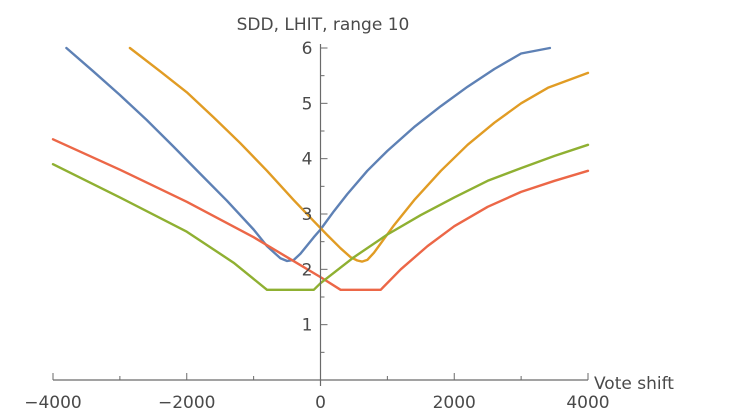 This screenshot has height=419, width=731. I want to click on y-tick-label: 2, so click(307, 270).